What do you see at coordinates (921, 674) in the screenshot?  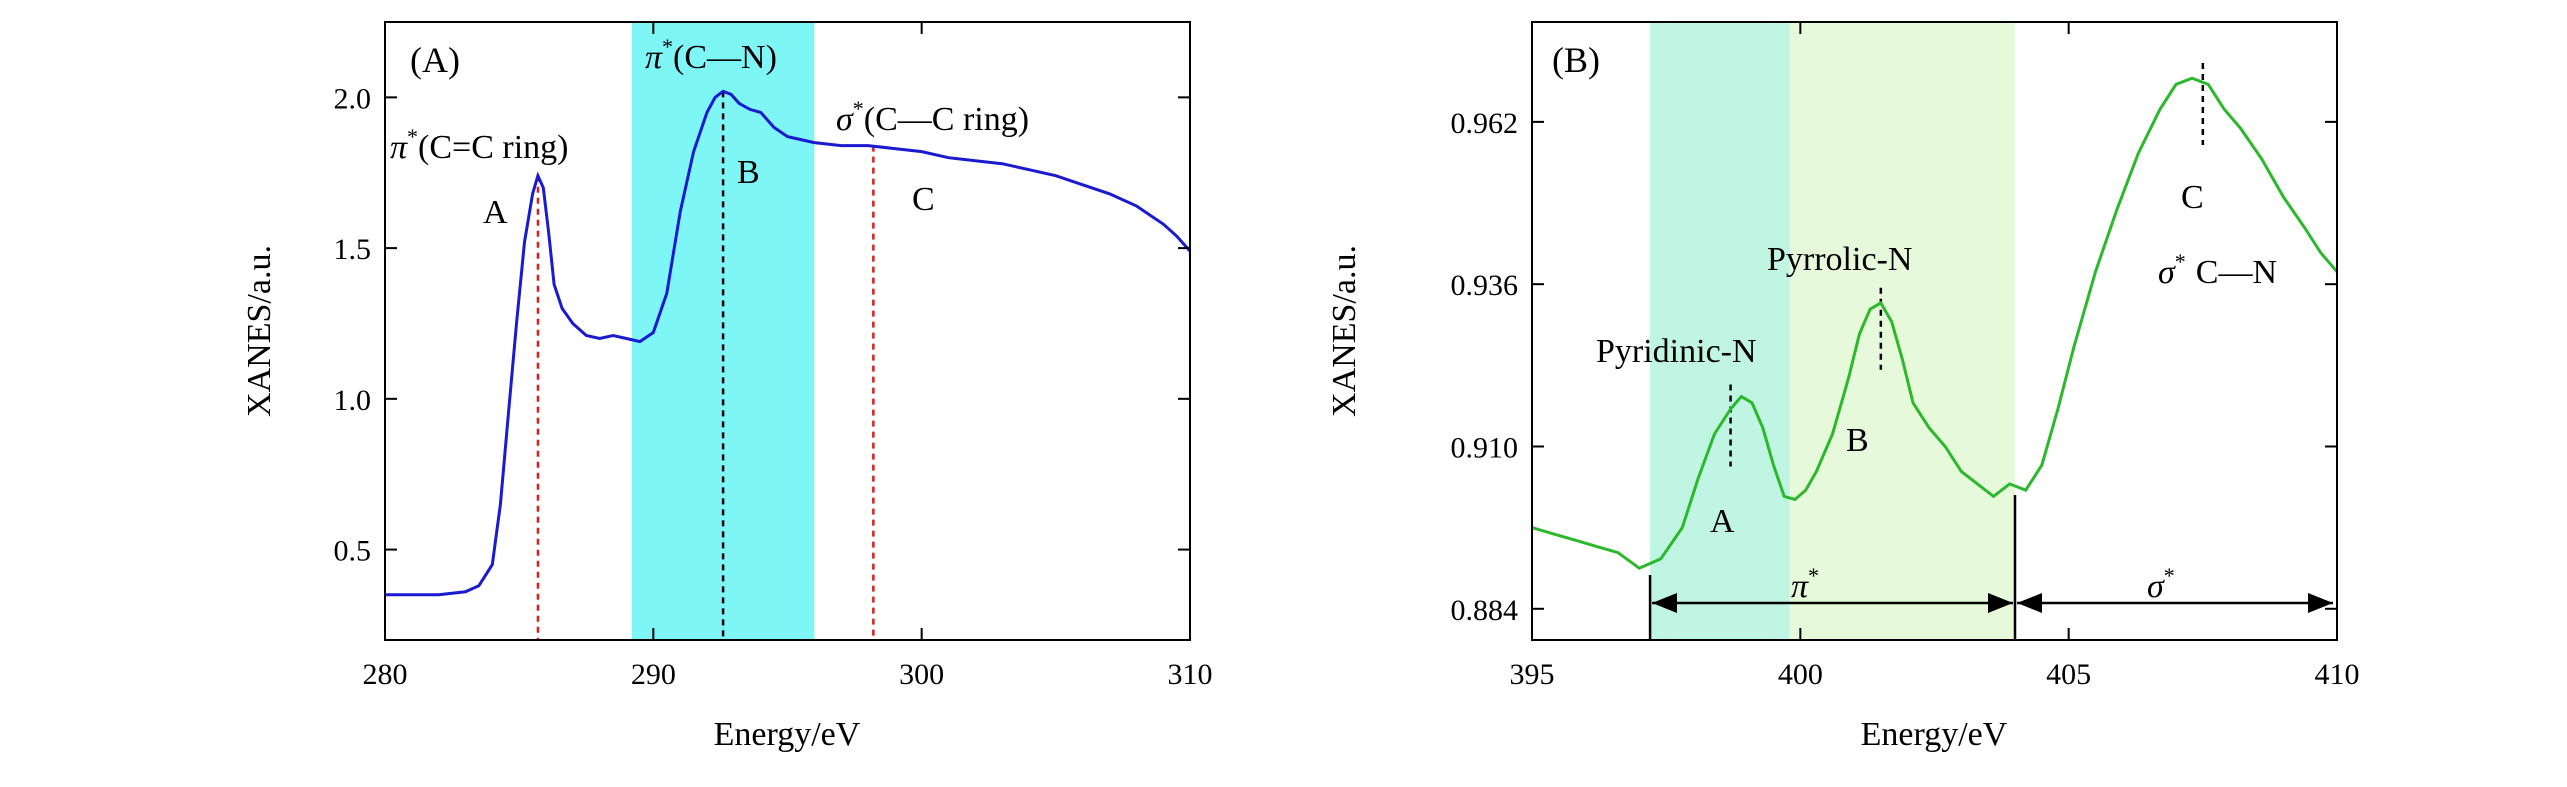 I see `a-xtick-label-2: 300` at bounding box center [921, 674].